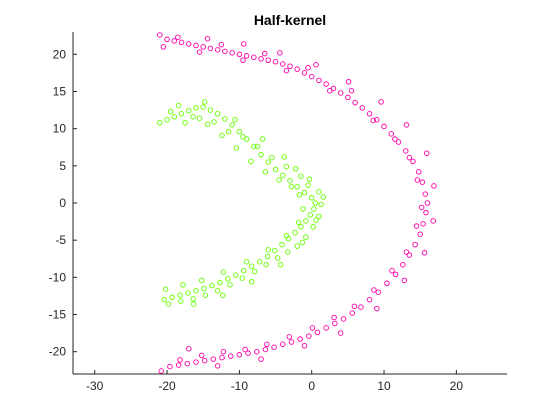  I want to click on x-tick-label: 0, so click(311, 386).